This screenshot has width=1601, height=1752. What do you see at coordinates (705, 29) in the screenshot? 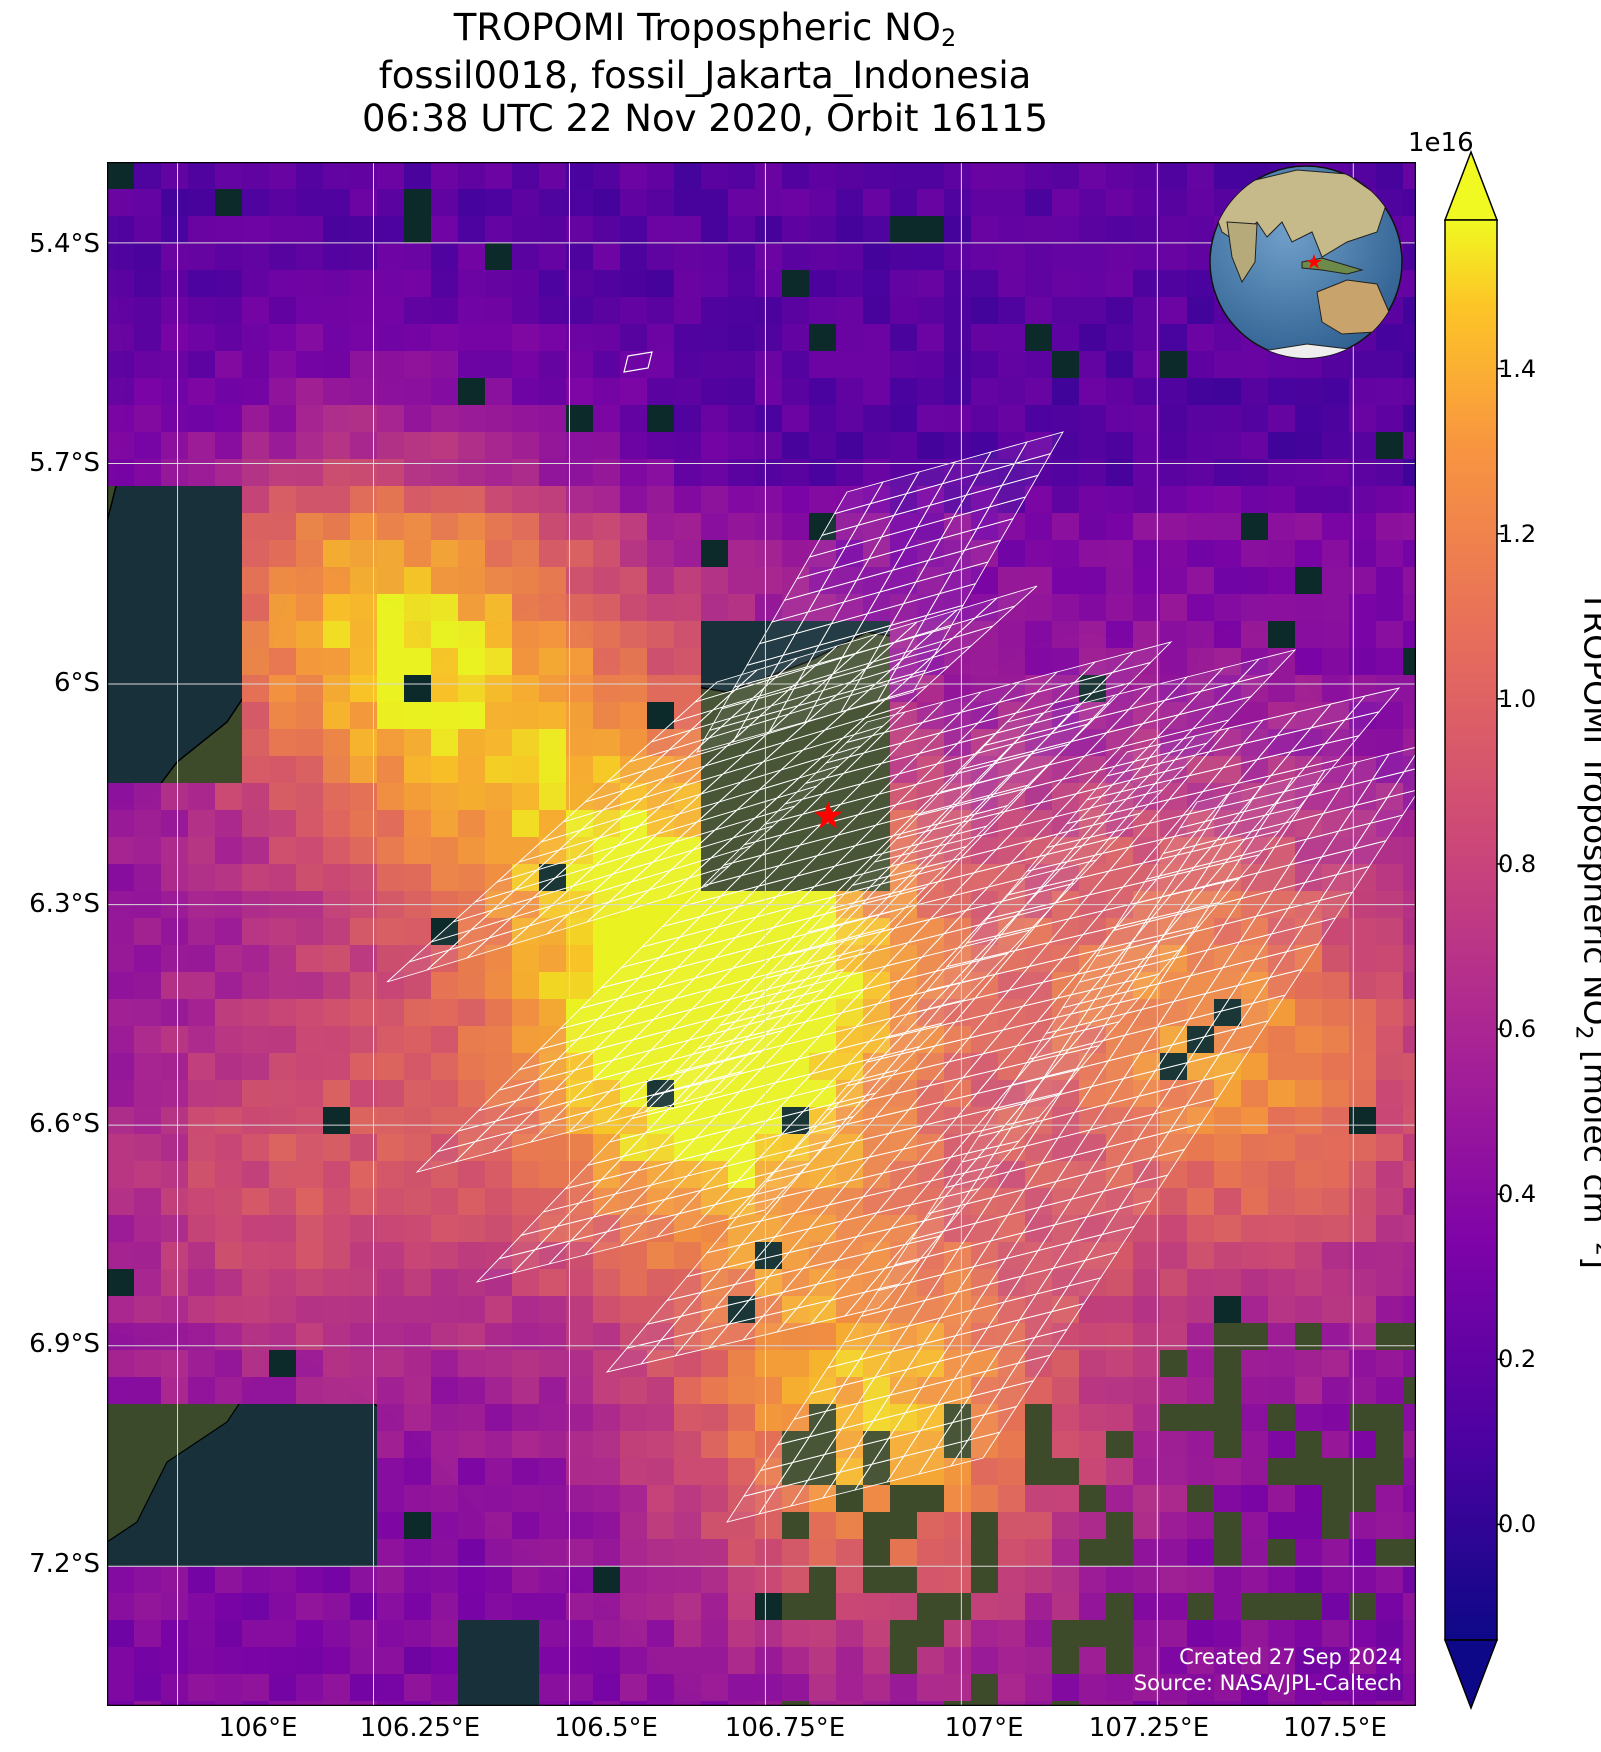
I see `title-line-1: TROPOMI Tropospheric NO2` at bounding box center [705, 29].